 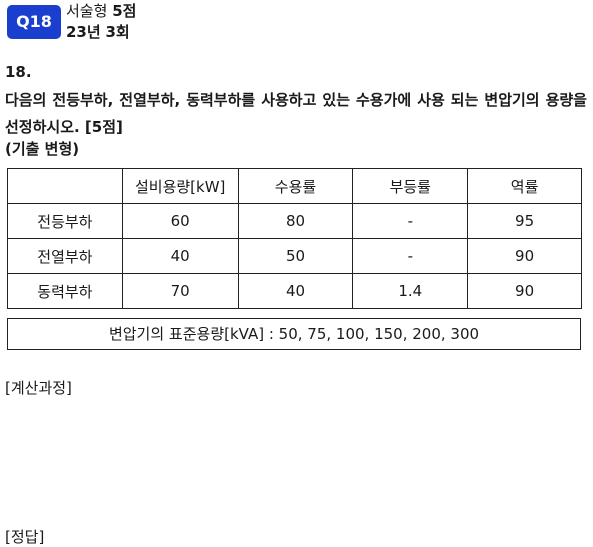 What do you see at coordinates (65, 291) in the screenshot?
I see `table-cell: 동력부하` at bounding box center [65, 291].